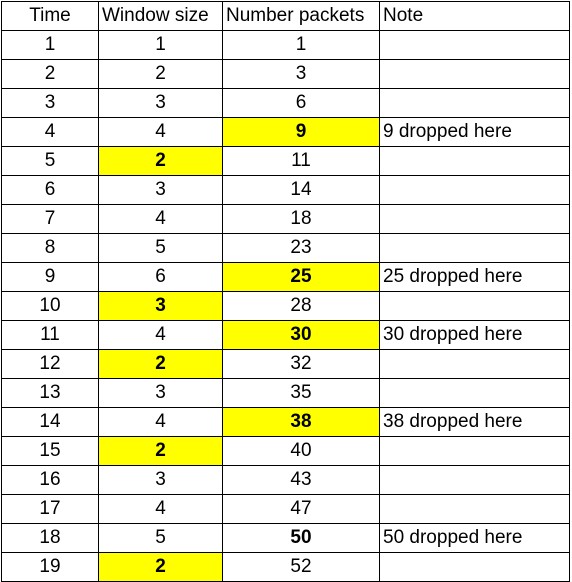 The image size is (572, 582). What do you see at coordinates (474, 16) in the screenshot?
I see `header-note: Note` at bounding box center [474, 16].